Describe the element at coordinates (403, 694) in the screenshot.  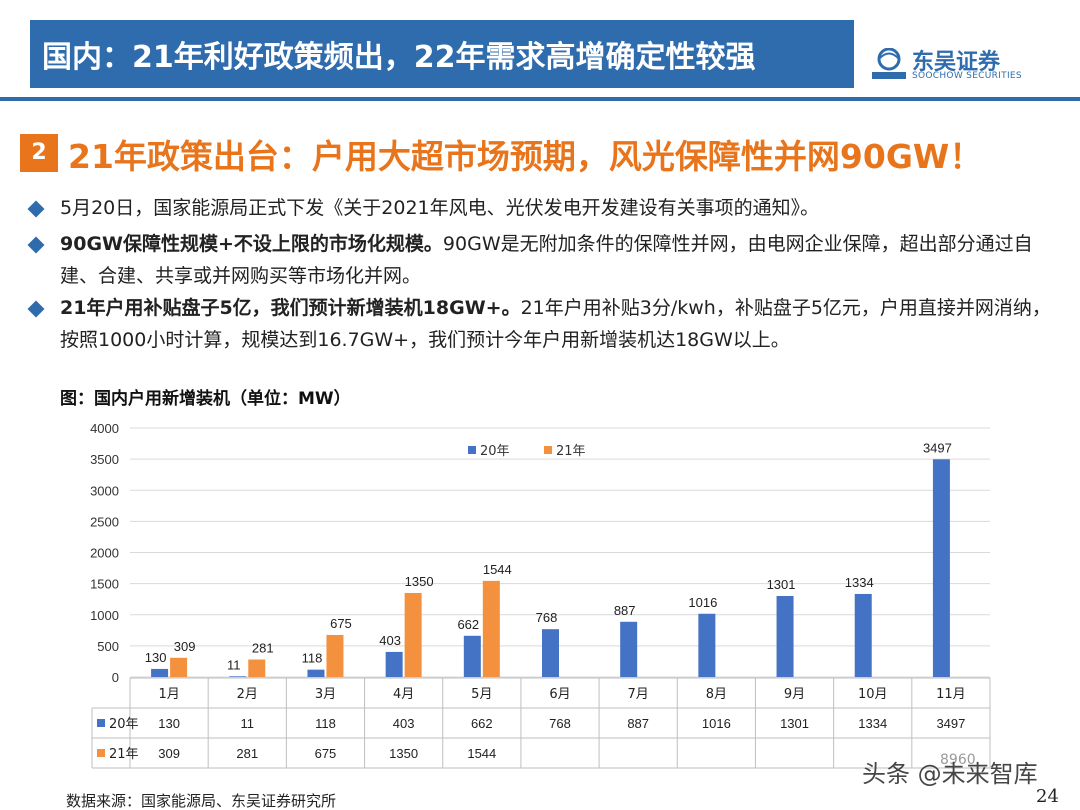
I see `x-tick-label: 4月` at that location.